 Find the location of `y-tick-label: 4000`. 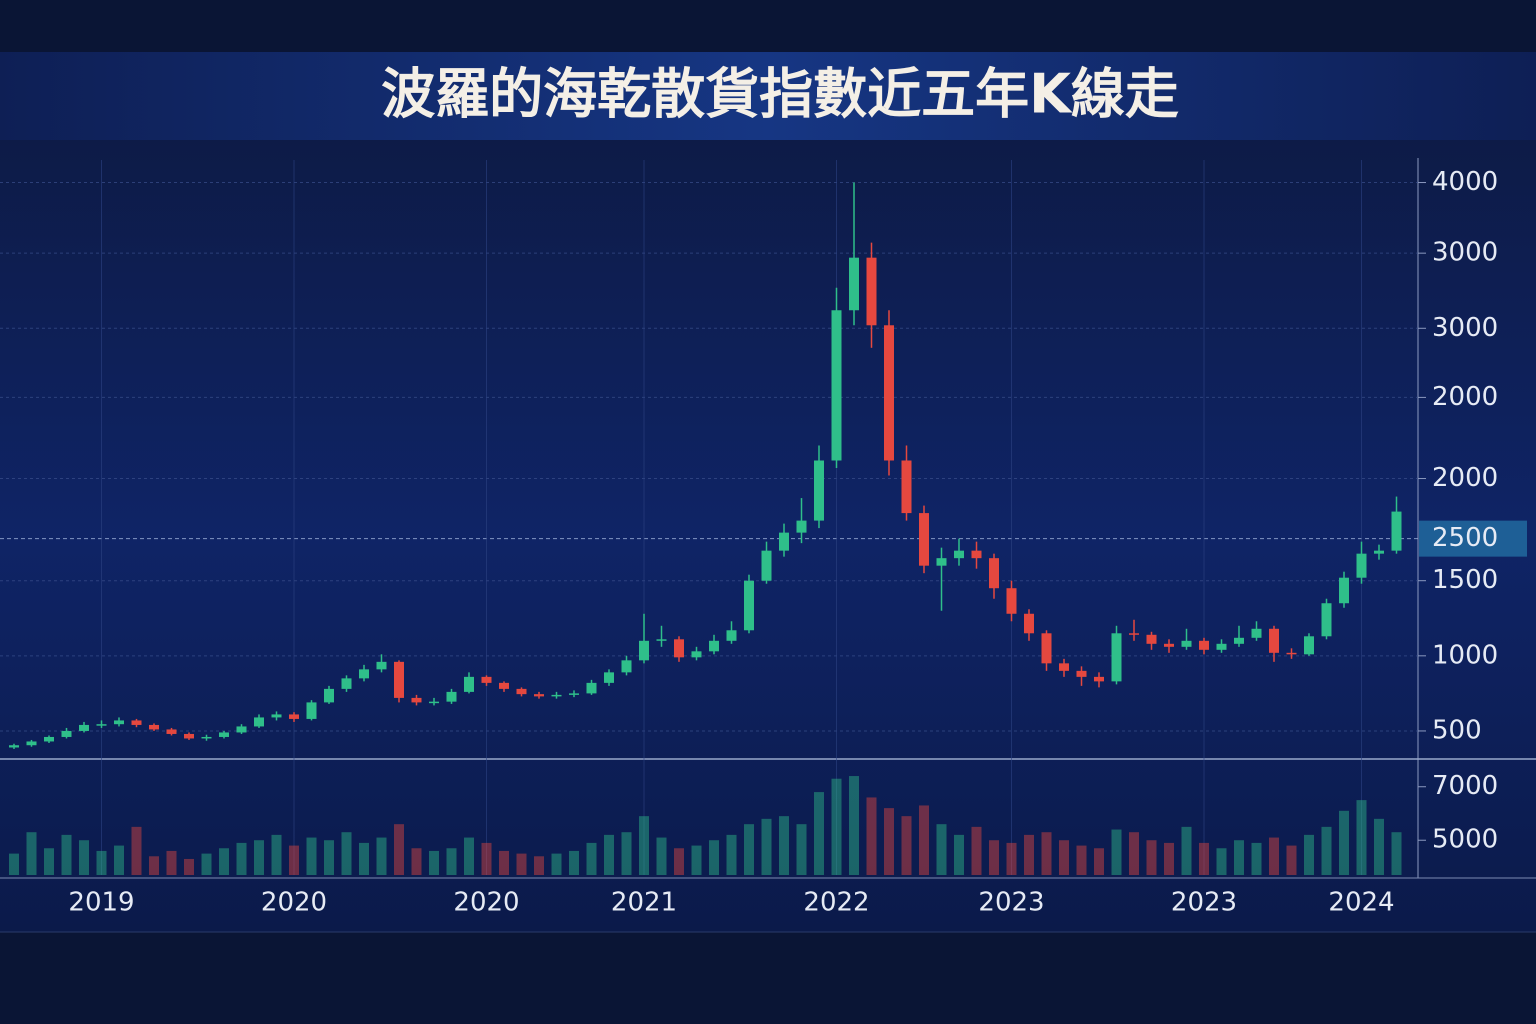

y-tick-label: 4000 is located at coordinates (1465, 182).